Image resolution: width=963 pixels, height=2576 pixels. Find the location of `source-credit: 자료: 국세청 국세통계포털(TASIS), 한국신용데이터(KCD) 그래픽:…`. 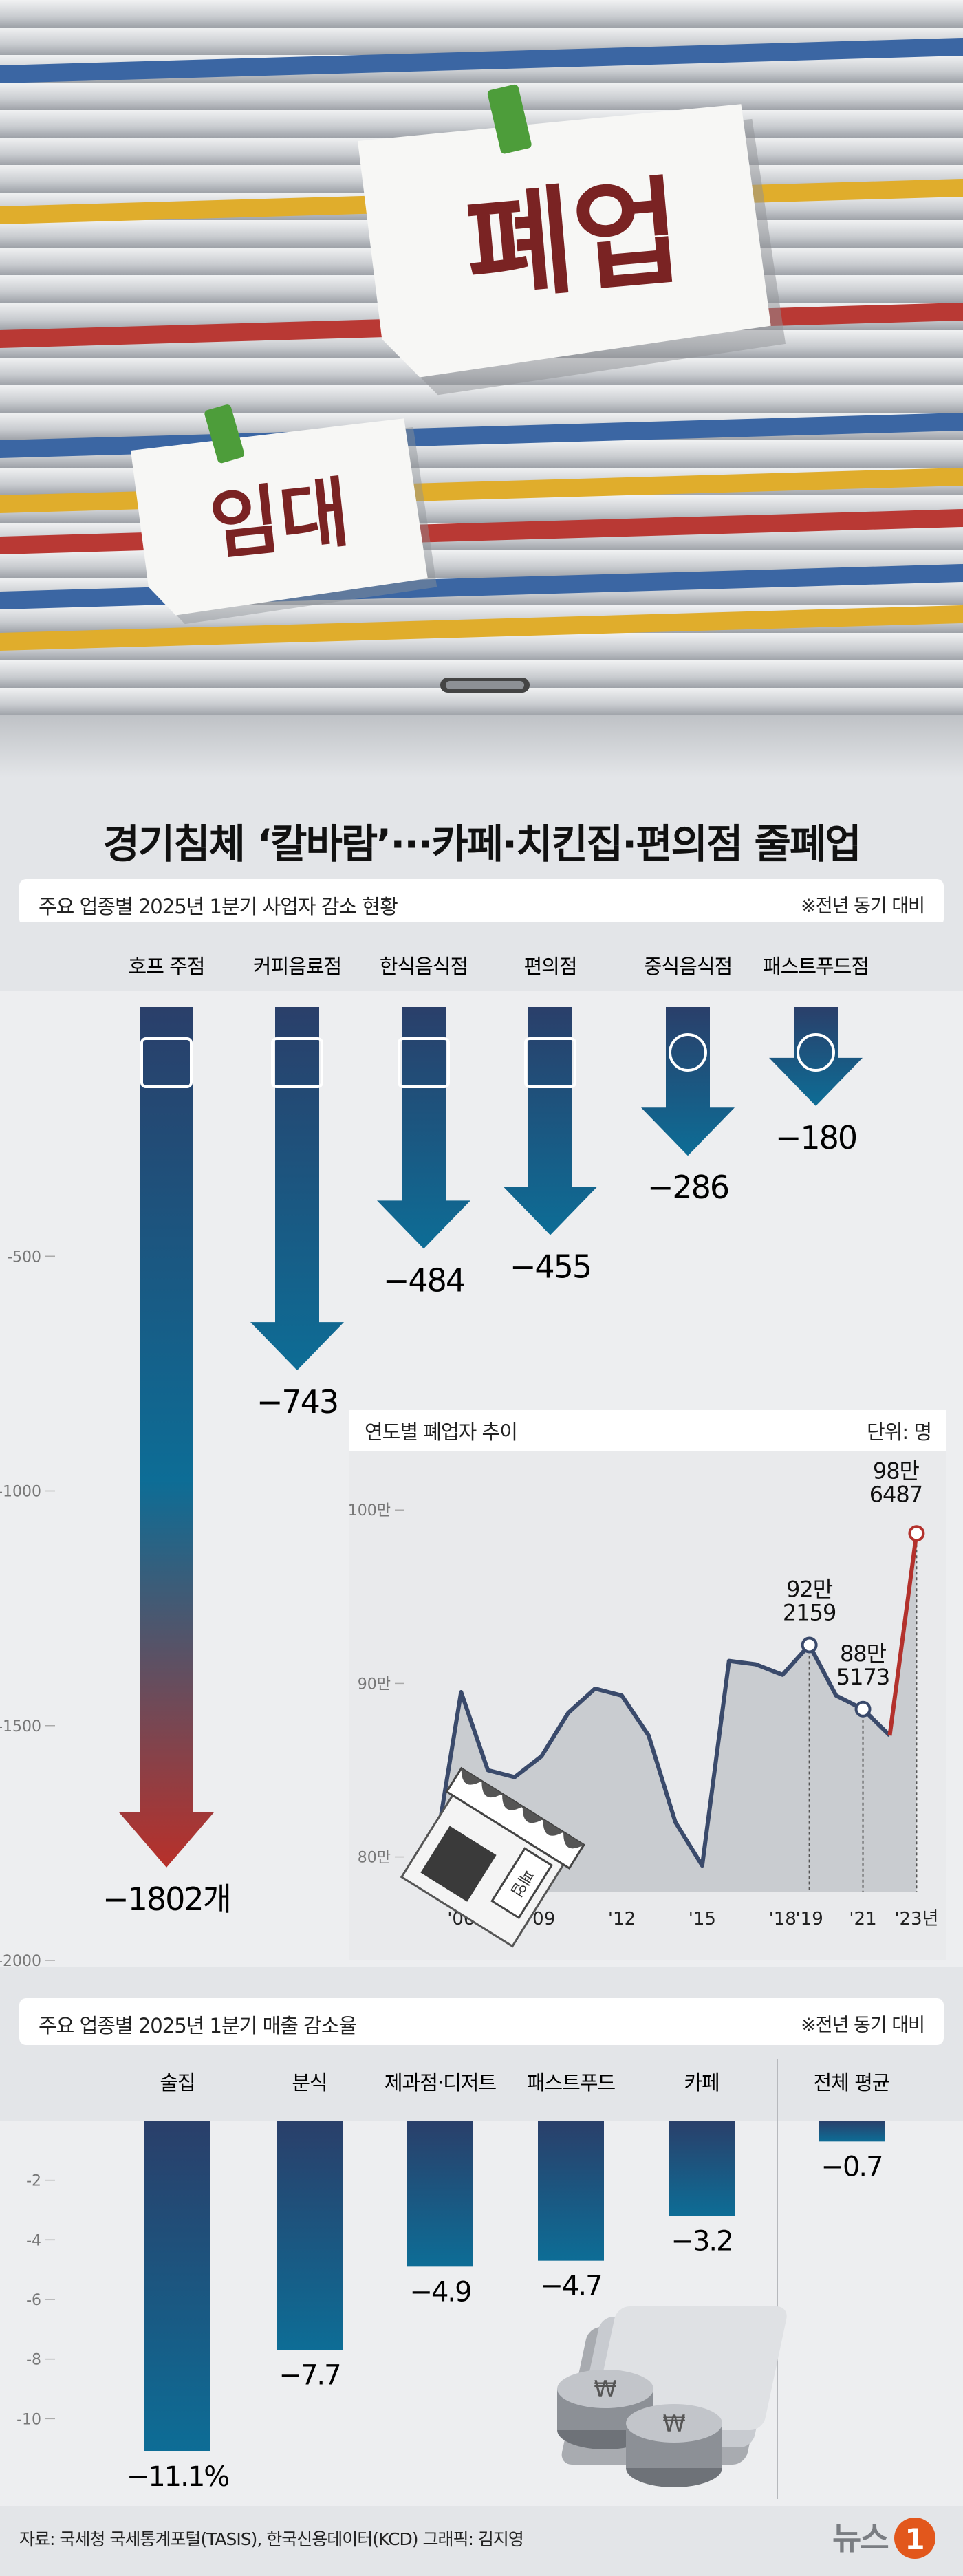

source-credit: 자료: 국세청 국세통계포털(TASIS), 한국신용데이터(KCD) 그래픽:… is located at coordinates (271, 2539).